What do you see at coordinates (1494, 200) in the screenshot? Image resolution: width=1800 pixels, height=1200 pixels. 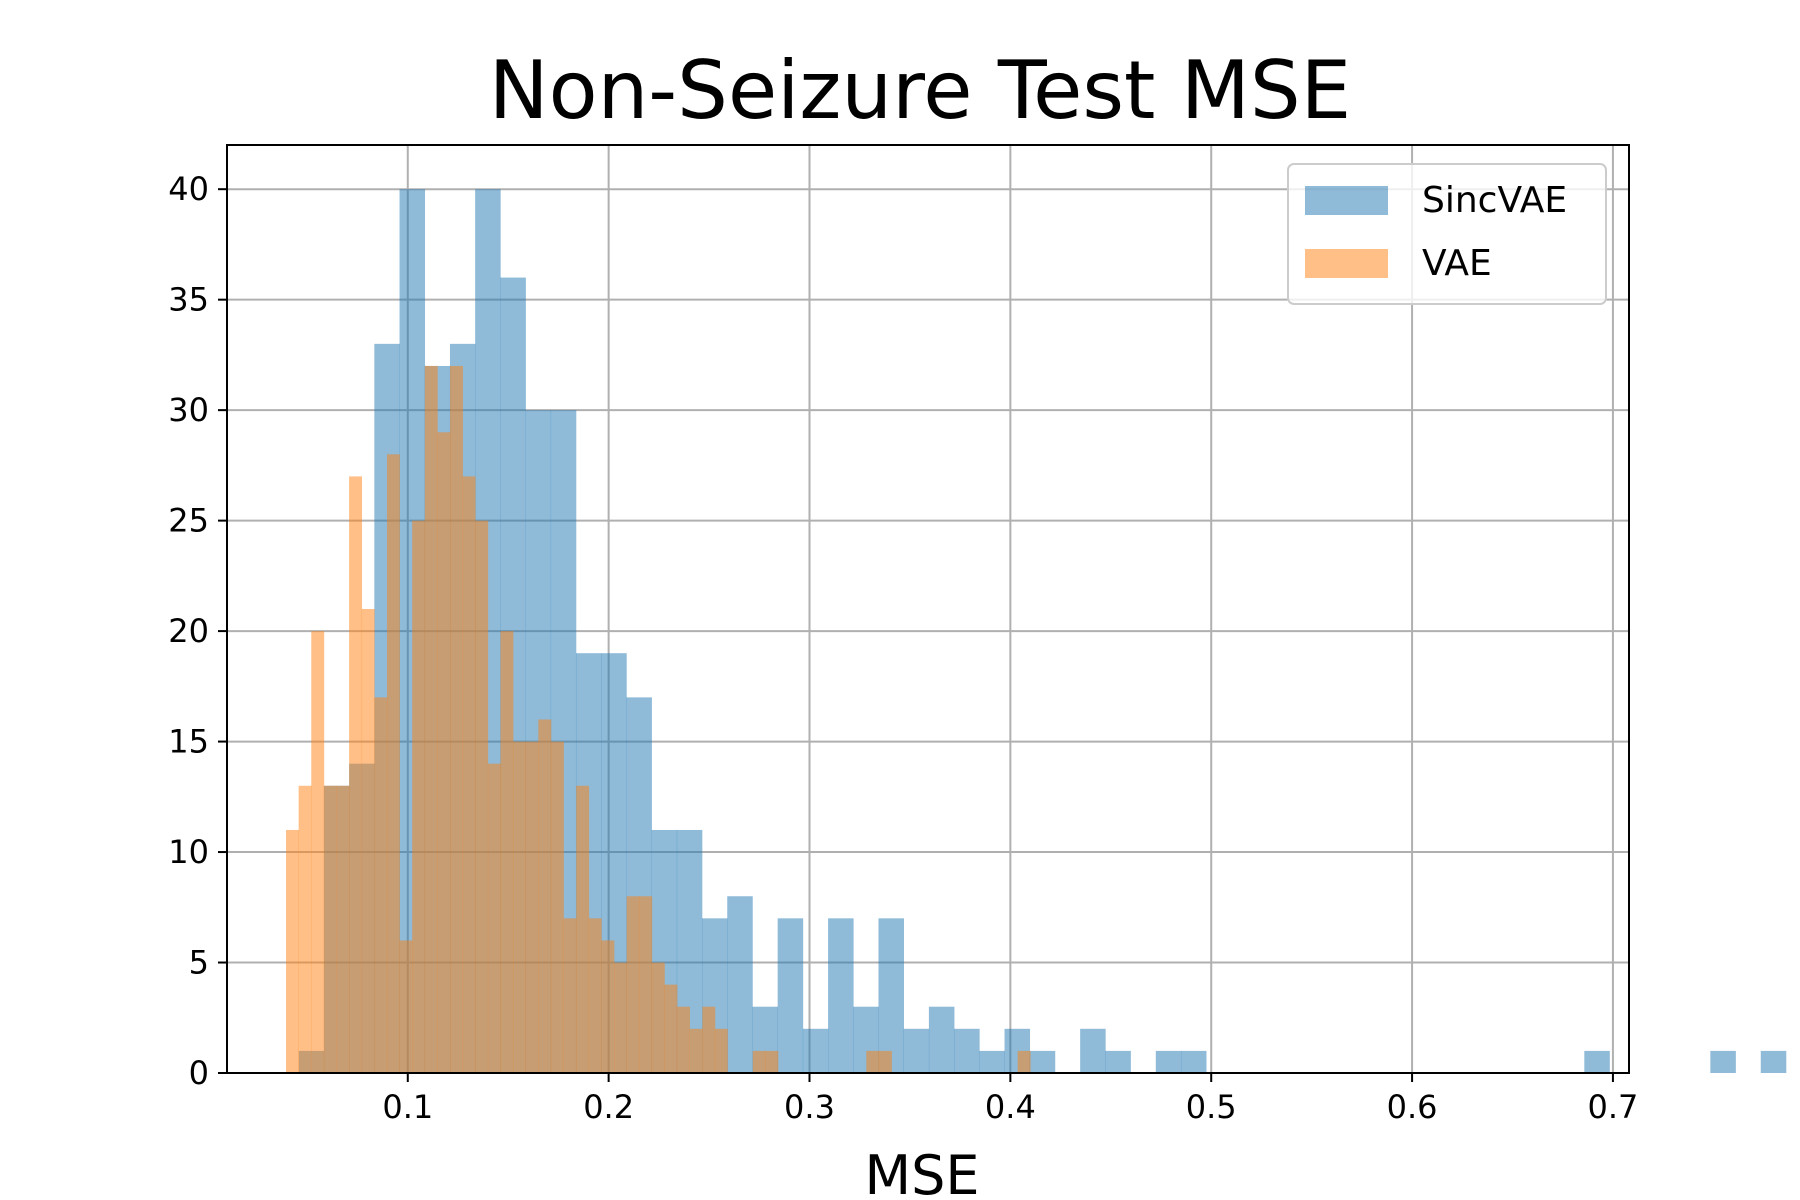 I see `legend-label: SincVAE` at bounding box center [1494, 200].